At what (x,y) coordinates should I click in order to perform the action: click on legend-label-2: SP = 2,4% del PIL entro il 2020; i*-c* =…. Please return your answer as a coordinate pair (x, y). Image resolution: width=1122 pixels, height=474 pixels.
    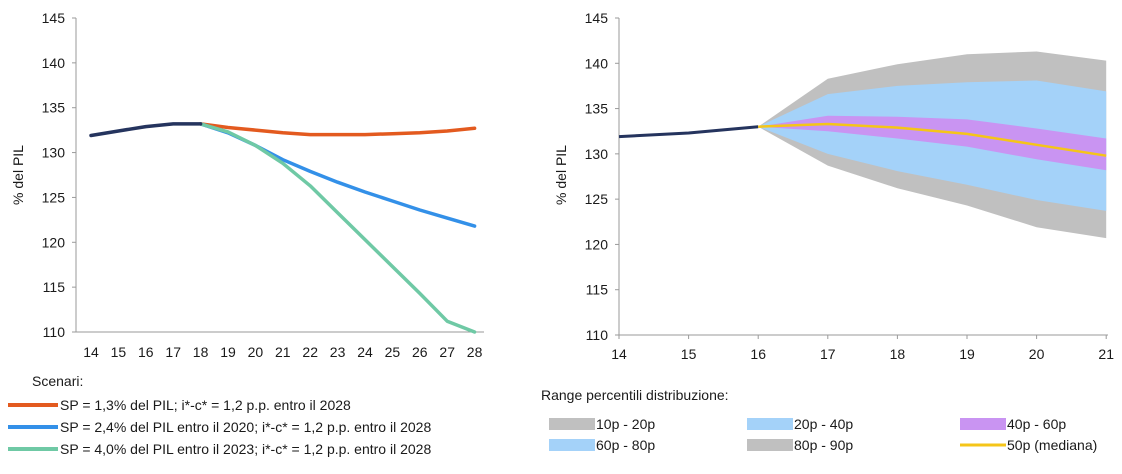
    Looking at the image, I should click on (245, 427).